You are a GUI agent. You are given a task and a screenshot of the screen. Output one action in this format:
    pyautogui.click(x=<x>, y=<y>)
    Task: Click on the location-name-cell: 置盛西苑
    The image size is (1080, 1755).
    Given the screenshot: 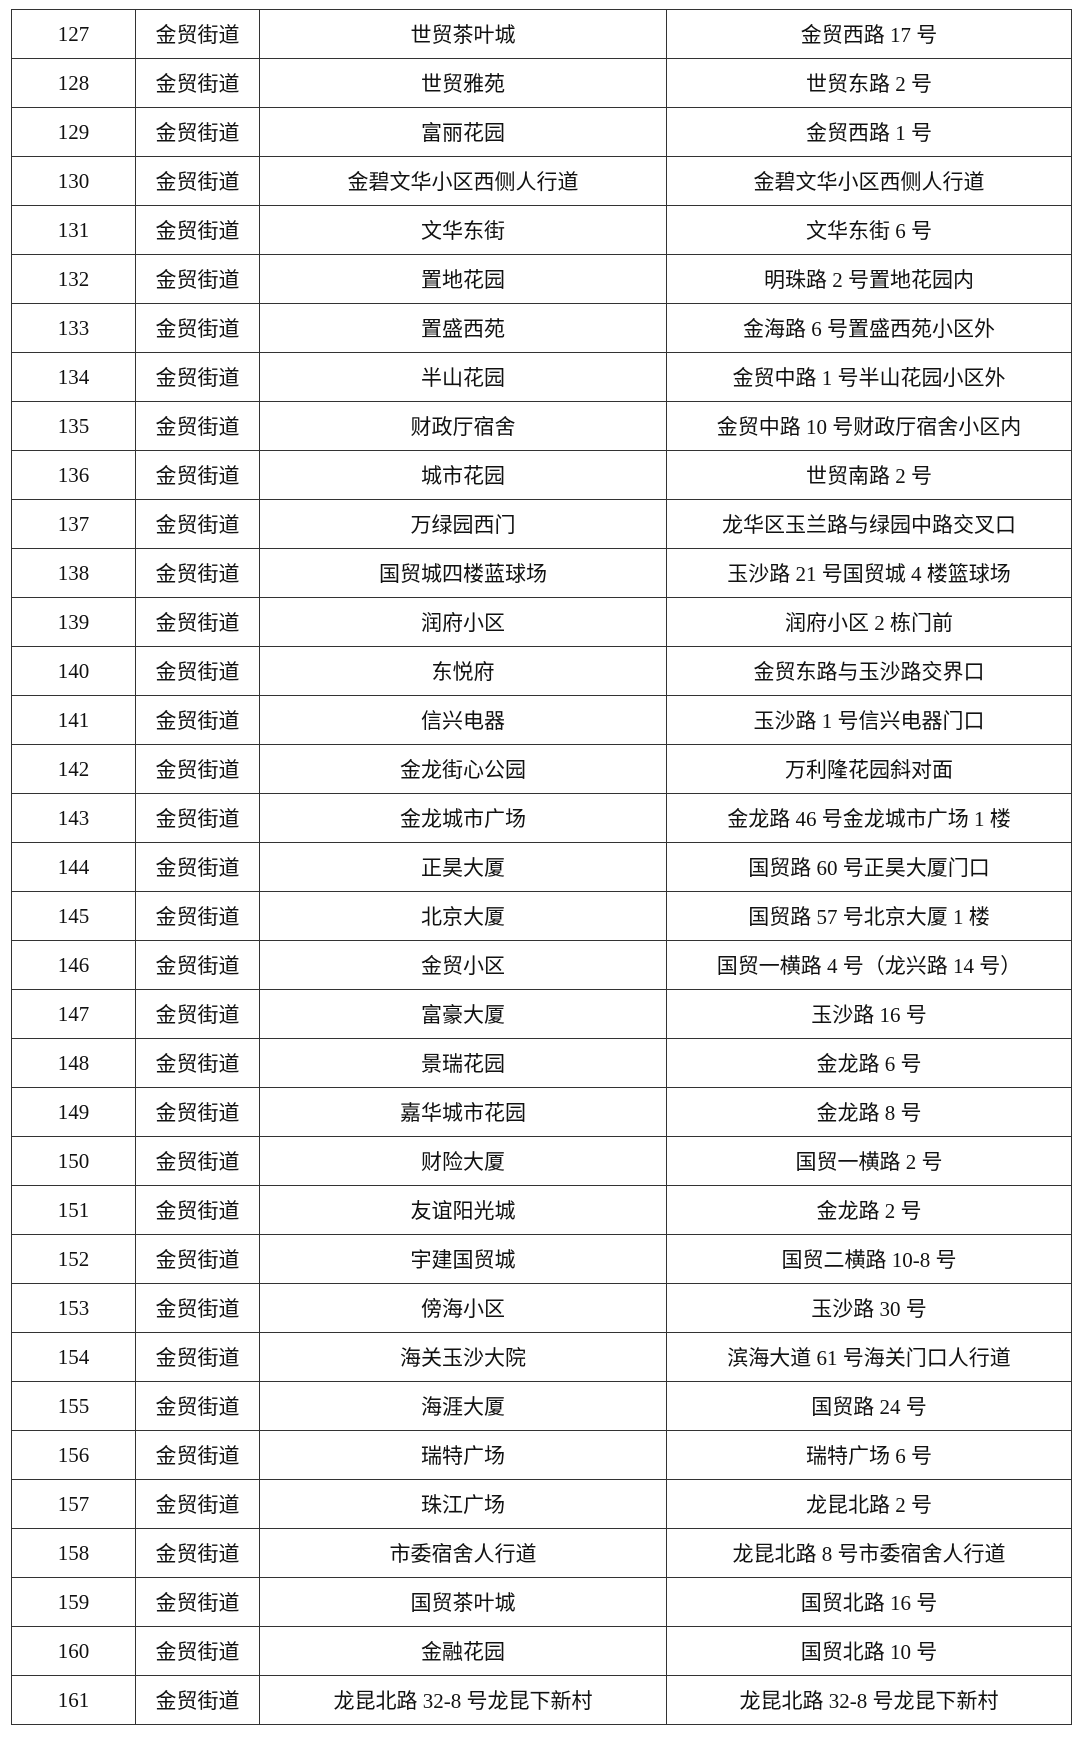 What is the action you would take?
    pyautogui.click(x=463, y=328)
    